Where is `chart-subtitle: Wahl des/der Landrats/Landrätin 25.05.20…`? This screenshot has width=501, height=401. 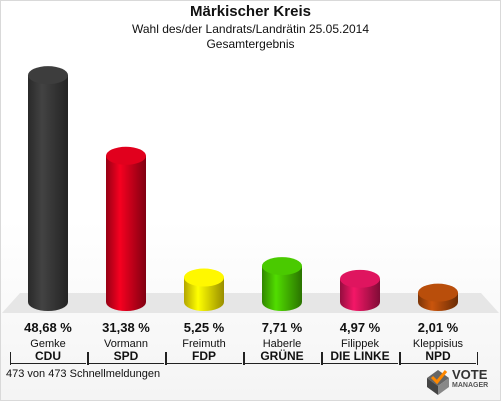 chart-subtitle: Wahl des/der Landrats/Landrätin 25.05.20… is located at coordinates (250, 29).